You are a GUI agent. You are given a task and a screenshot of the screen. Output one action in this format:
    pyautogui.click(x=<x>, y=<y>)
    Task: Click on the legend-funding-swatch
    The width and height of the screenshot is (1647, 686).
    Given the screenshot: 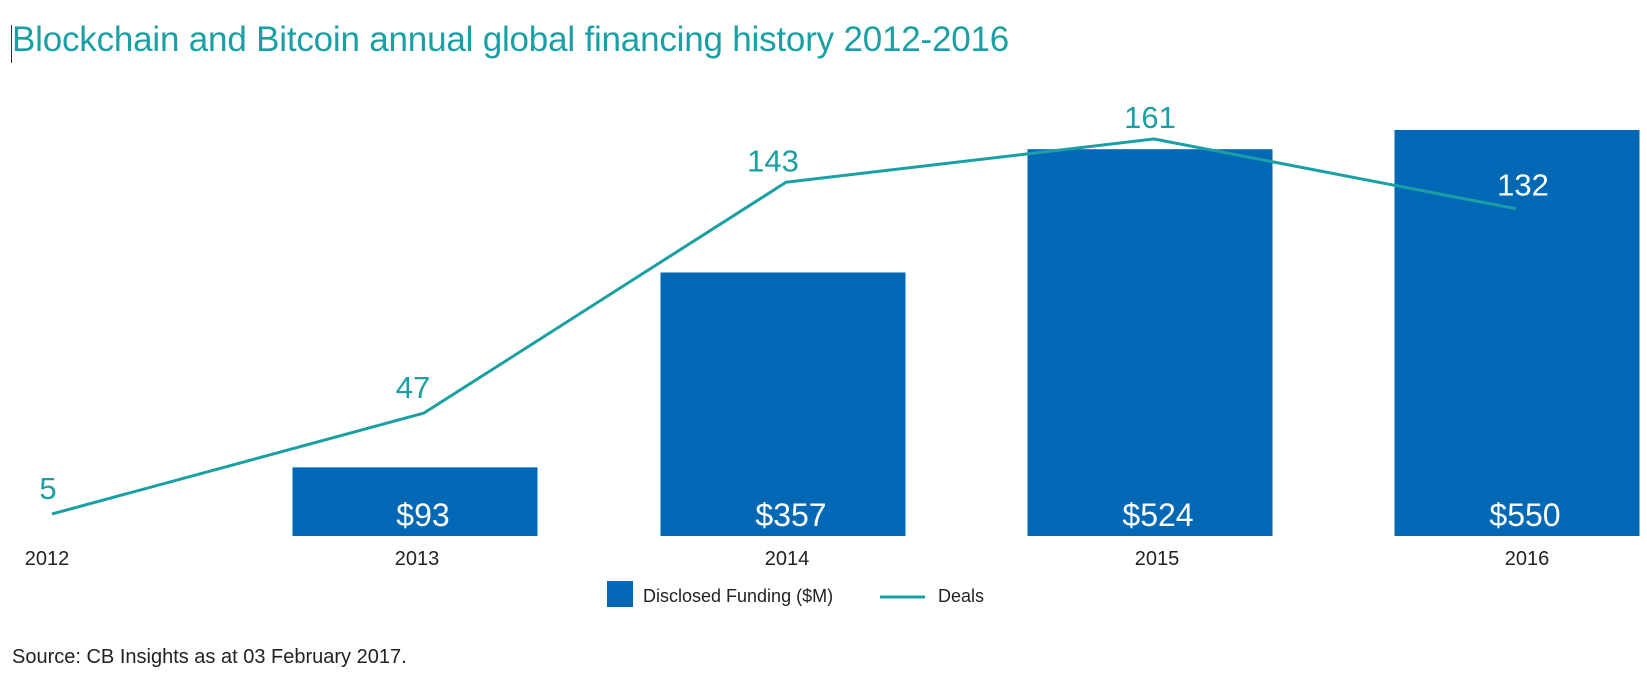 What is the action you would take?
    pyautogui.click(x=620, y=594)
    